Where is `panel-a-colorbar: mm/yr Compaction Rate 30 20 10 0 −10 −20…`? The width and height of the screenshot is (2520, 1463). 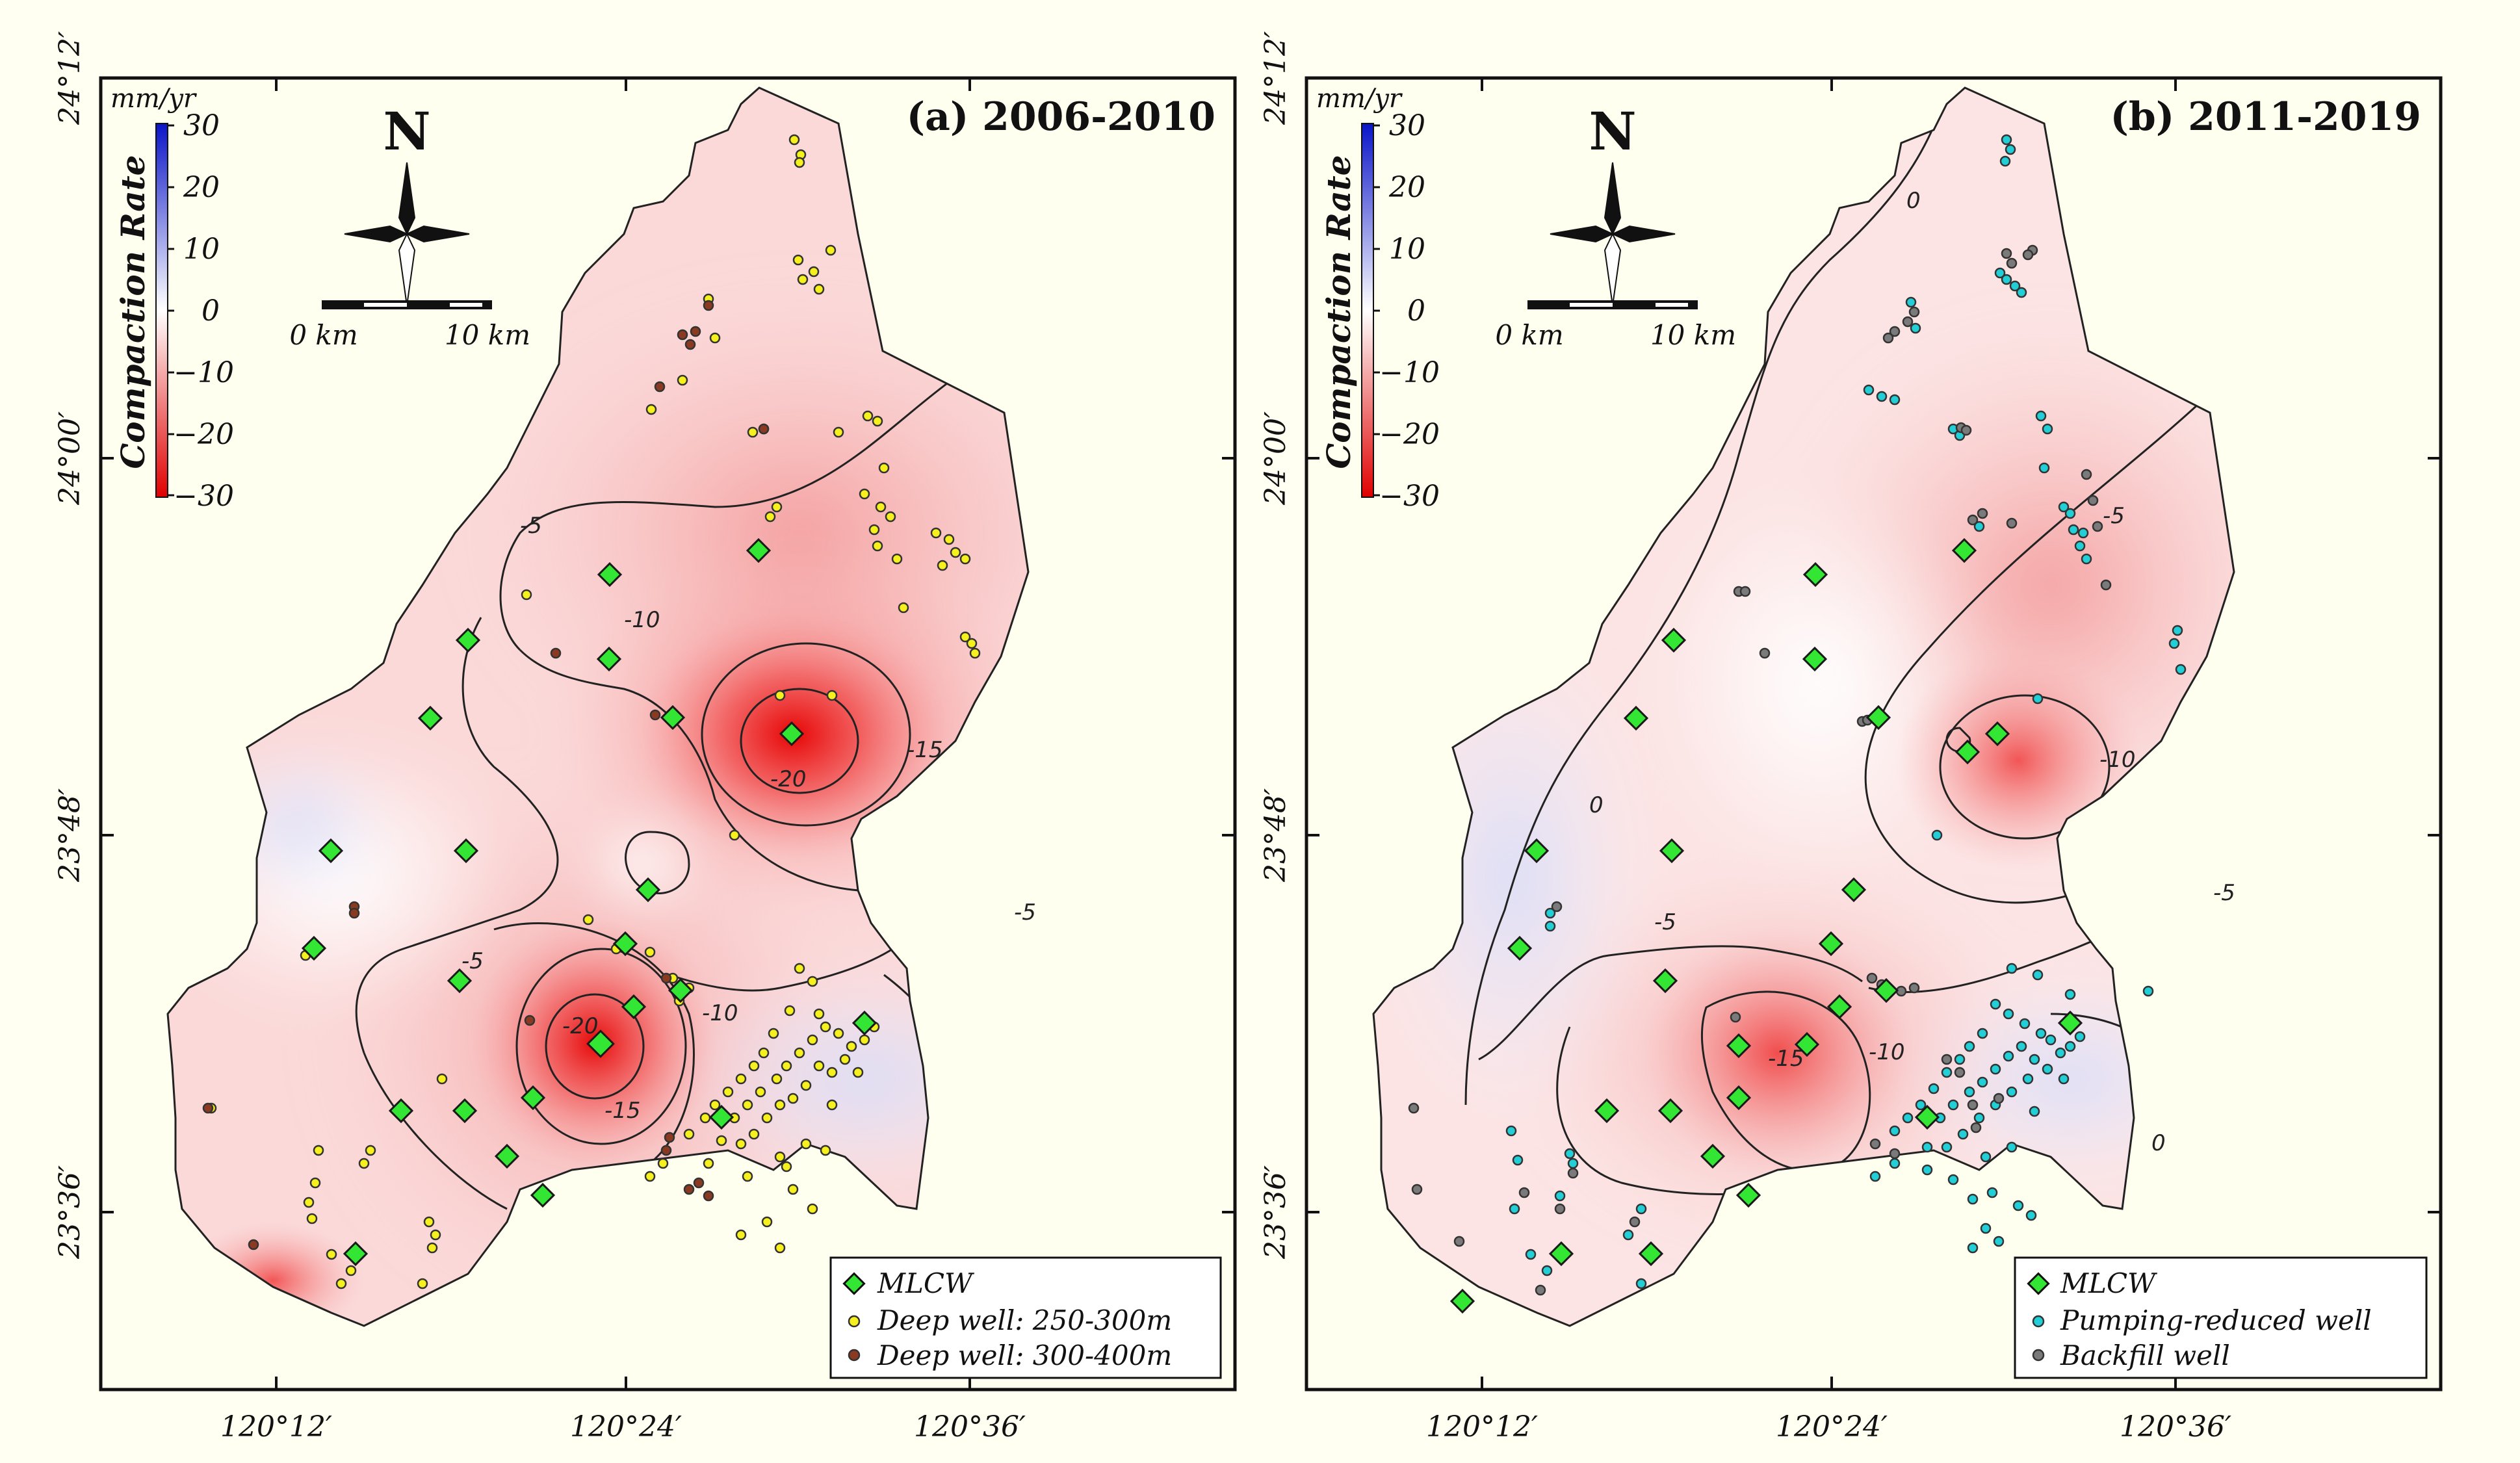 panel-a-colorbar: mm/yr Compaction Rate 30 20 10 0 −10 −20… is located at coordinates (172, 298).